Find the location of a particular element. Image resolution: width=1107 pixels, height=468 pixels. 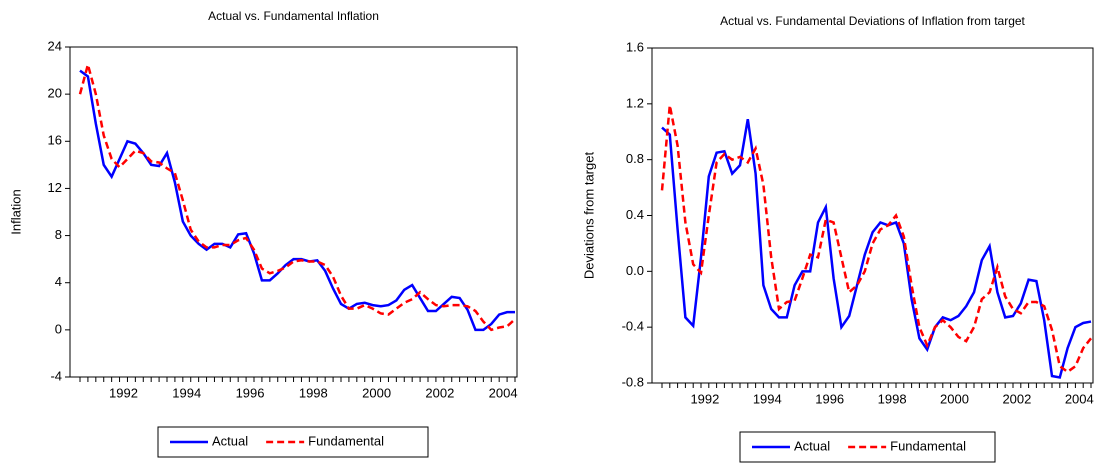

y-tick-label: 4 is located at coordinates (58, 281).